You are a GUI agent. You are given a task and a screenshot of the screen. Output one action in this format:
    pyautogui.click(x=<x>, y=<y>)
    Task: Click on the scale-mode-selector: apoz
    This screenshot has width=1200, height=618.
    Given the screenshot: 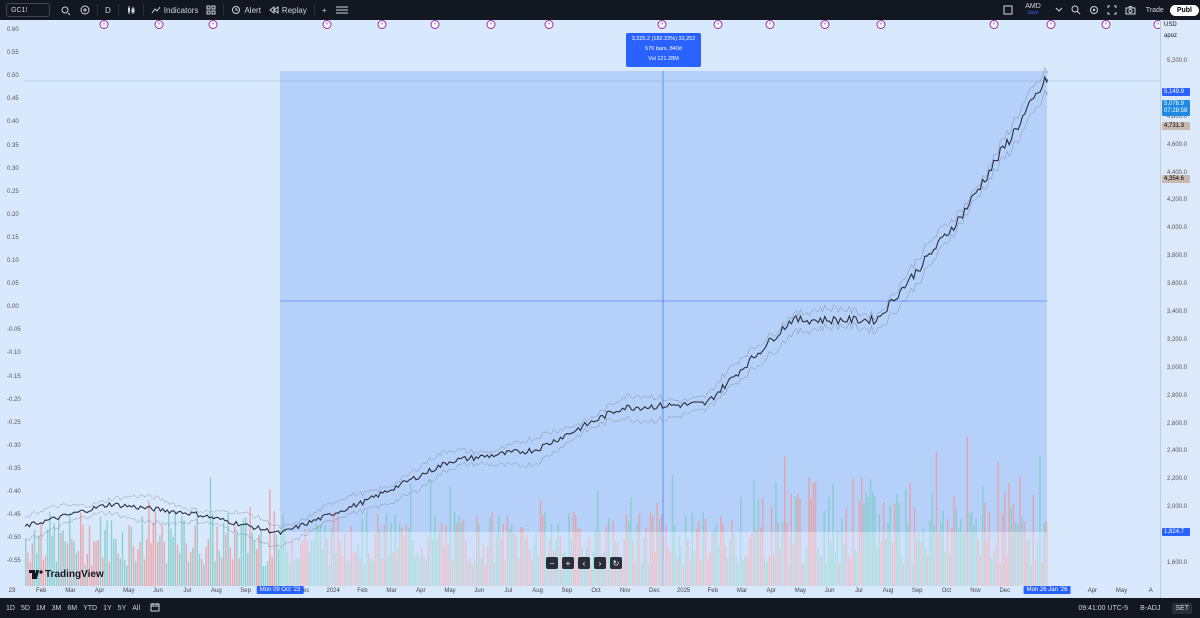 What is the action you would take?
    pyautogui.click(x=1171, y=36)
    